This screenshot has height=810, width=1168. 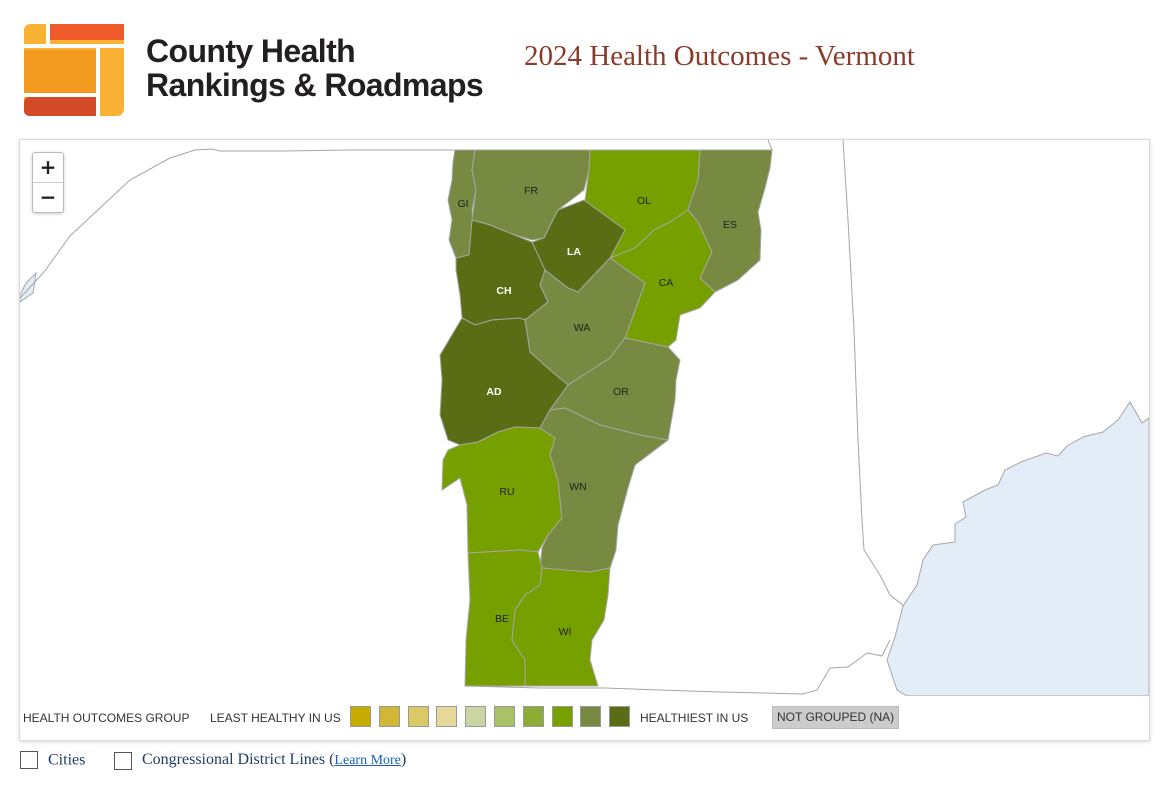 I want to click on county-label-la: LA, so click(x=574, y=252).